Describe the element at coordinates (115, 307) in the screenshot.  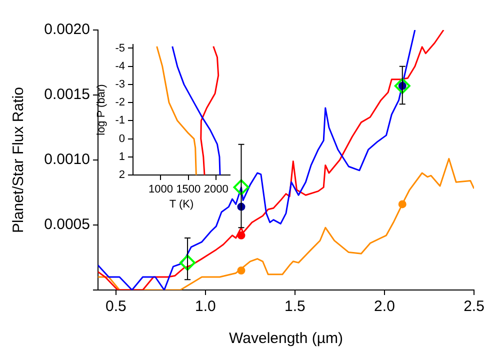
I see `x-tick-label: 0.5` at that location.